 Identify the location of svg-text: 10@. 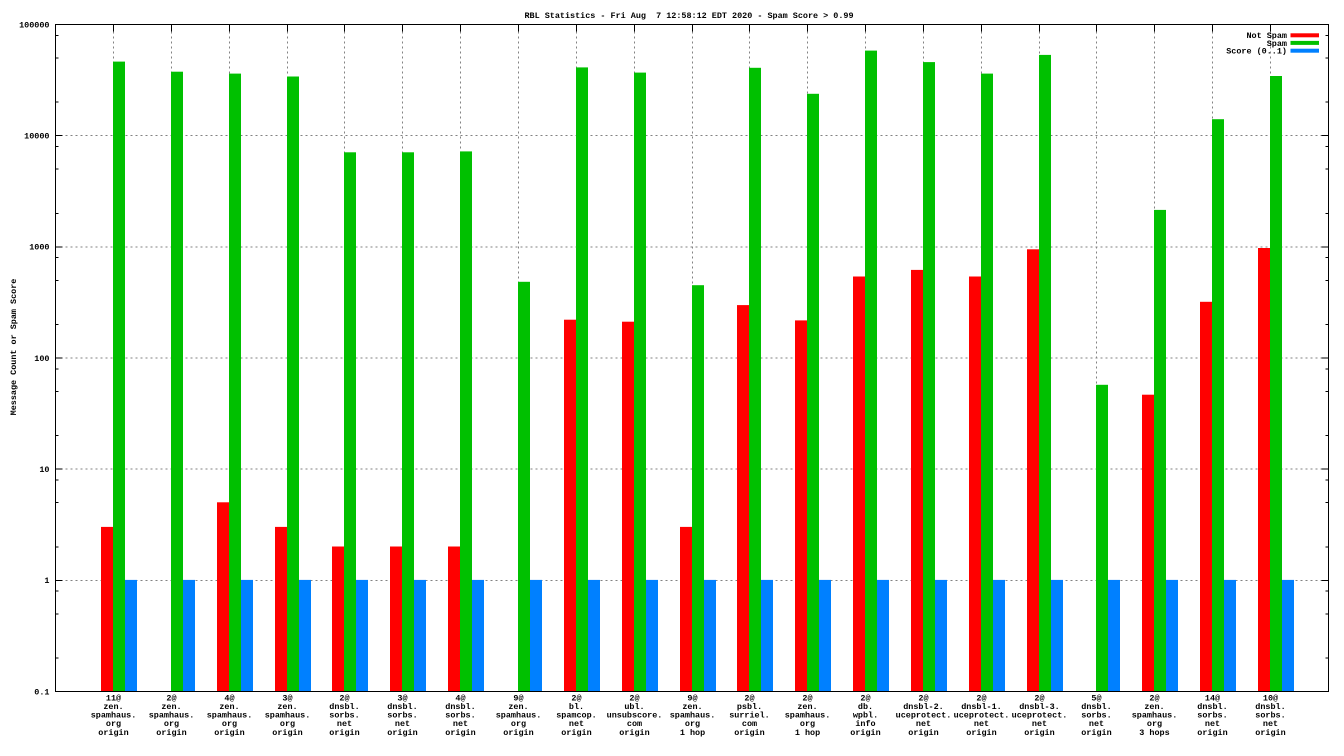
(1270, 699).